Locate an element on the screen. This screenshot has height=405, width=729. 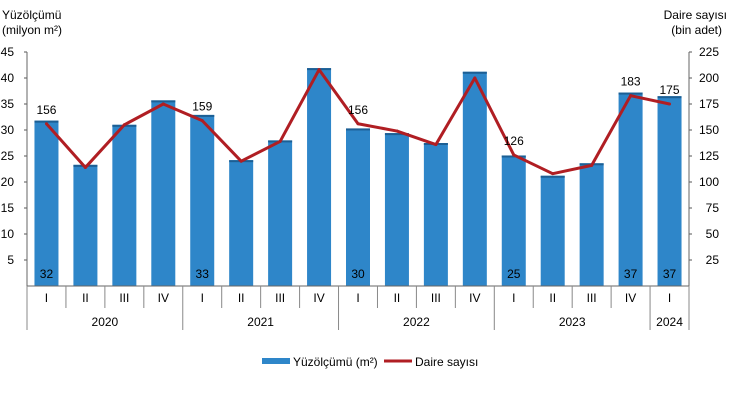
y-left-tick-label: 40 is located at coordinates (8, 78).